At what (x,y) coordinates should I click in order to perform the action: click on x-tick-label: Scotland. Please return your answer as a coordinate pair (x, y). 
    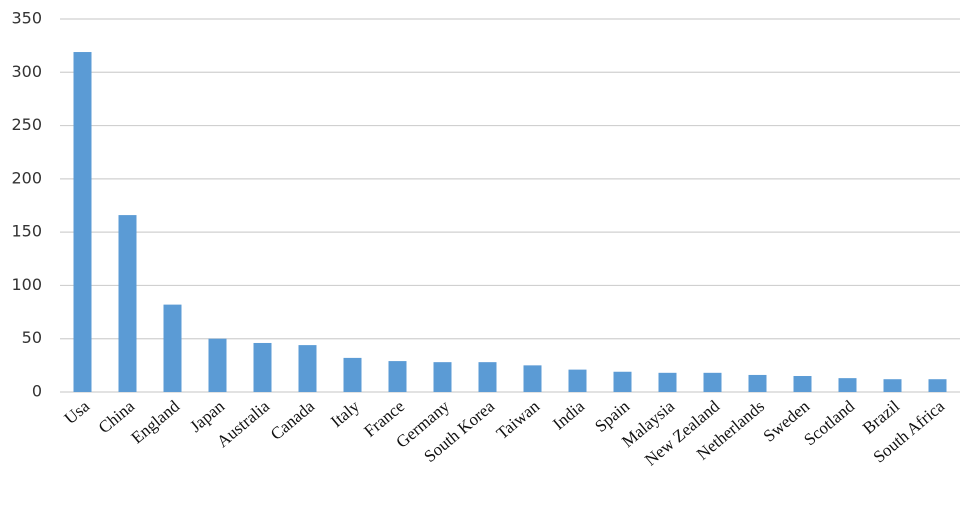
    Looking at the image, I should click on (829, 422).